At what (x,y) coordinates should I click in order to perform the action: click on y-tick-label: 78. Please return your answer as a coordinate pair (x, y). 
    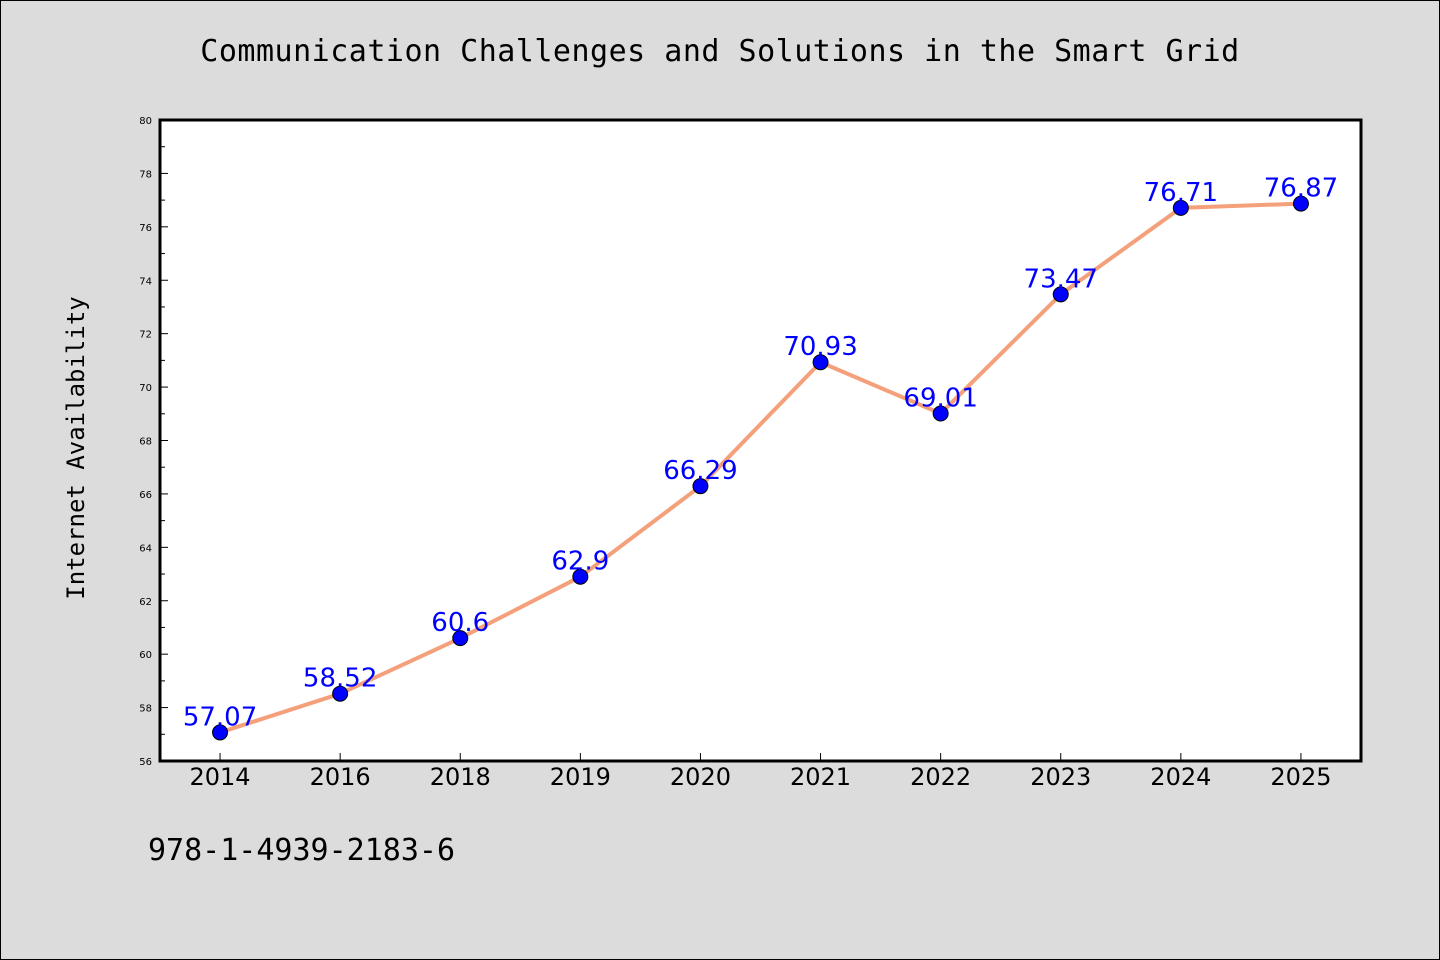
    Looking at the image, I should click on (145, 174).